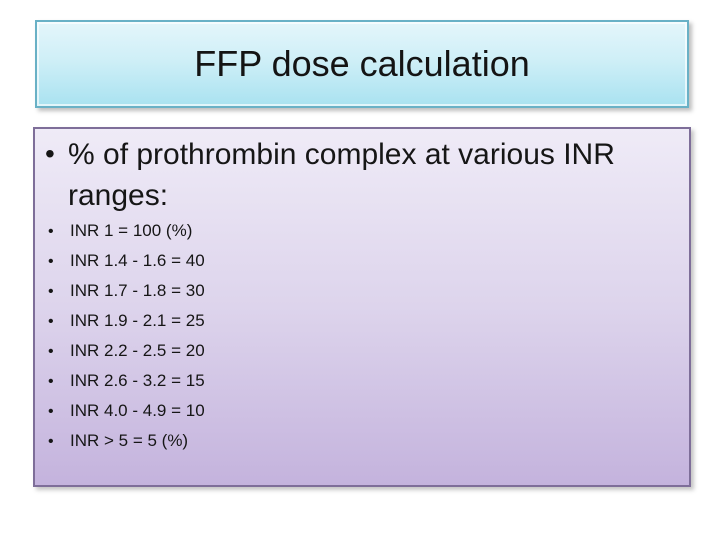 The height and width of the screenshot is (546, 728). Describe the element at coordinates (357, 381) in the screenshot. I see `list-item: • INR 2.6 - 3.2 = 15` at that location.